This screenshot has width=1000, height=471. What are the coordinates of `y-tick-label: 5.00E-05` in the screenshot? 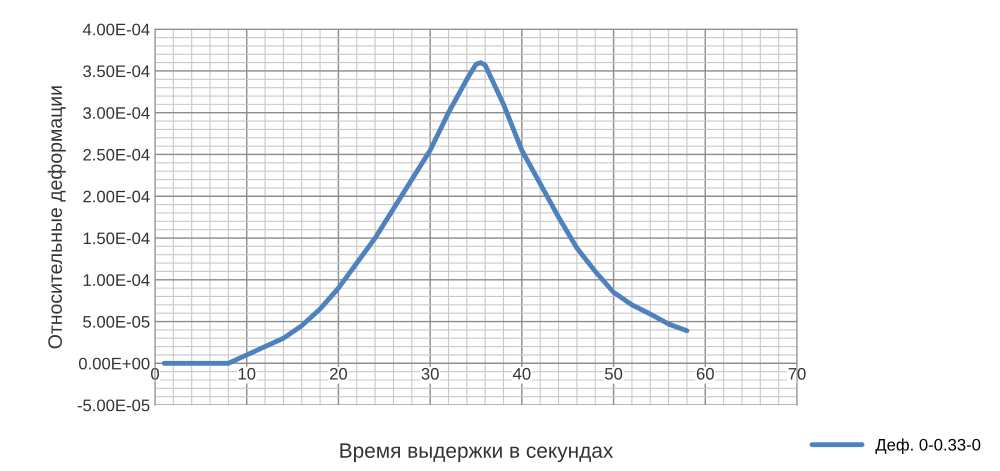 It's located at (116, 322).